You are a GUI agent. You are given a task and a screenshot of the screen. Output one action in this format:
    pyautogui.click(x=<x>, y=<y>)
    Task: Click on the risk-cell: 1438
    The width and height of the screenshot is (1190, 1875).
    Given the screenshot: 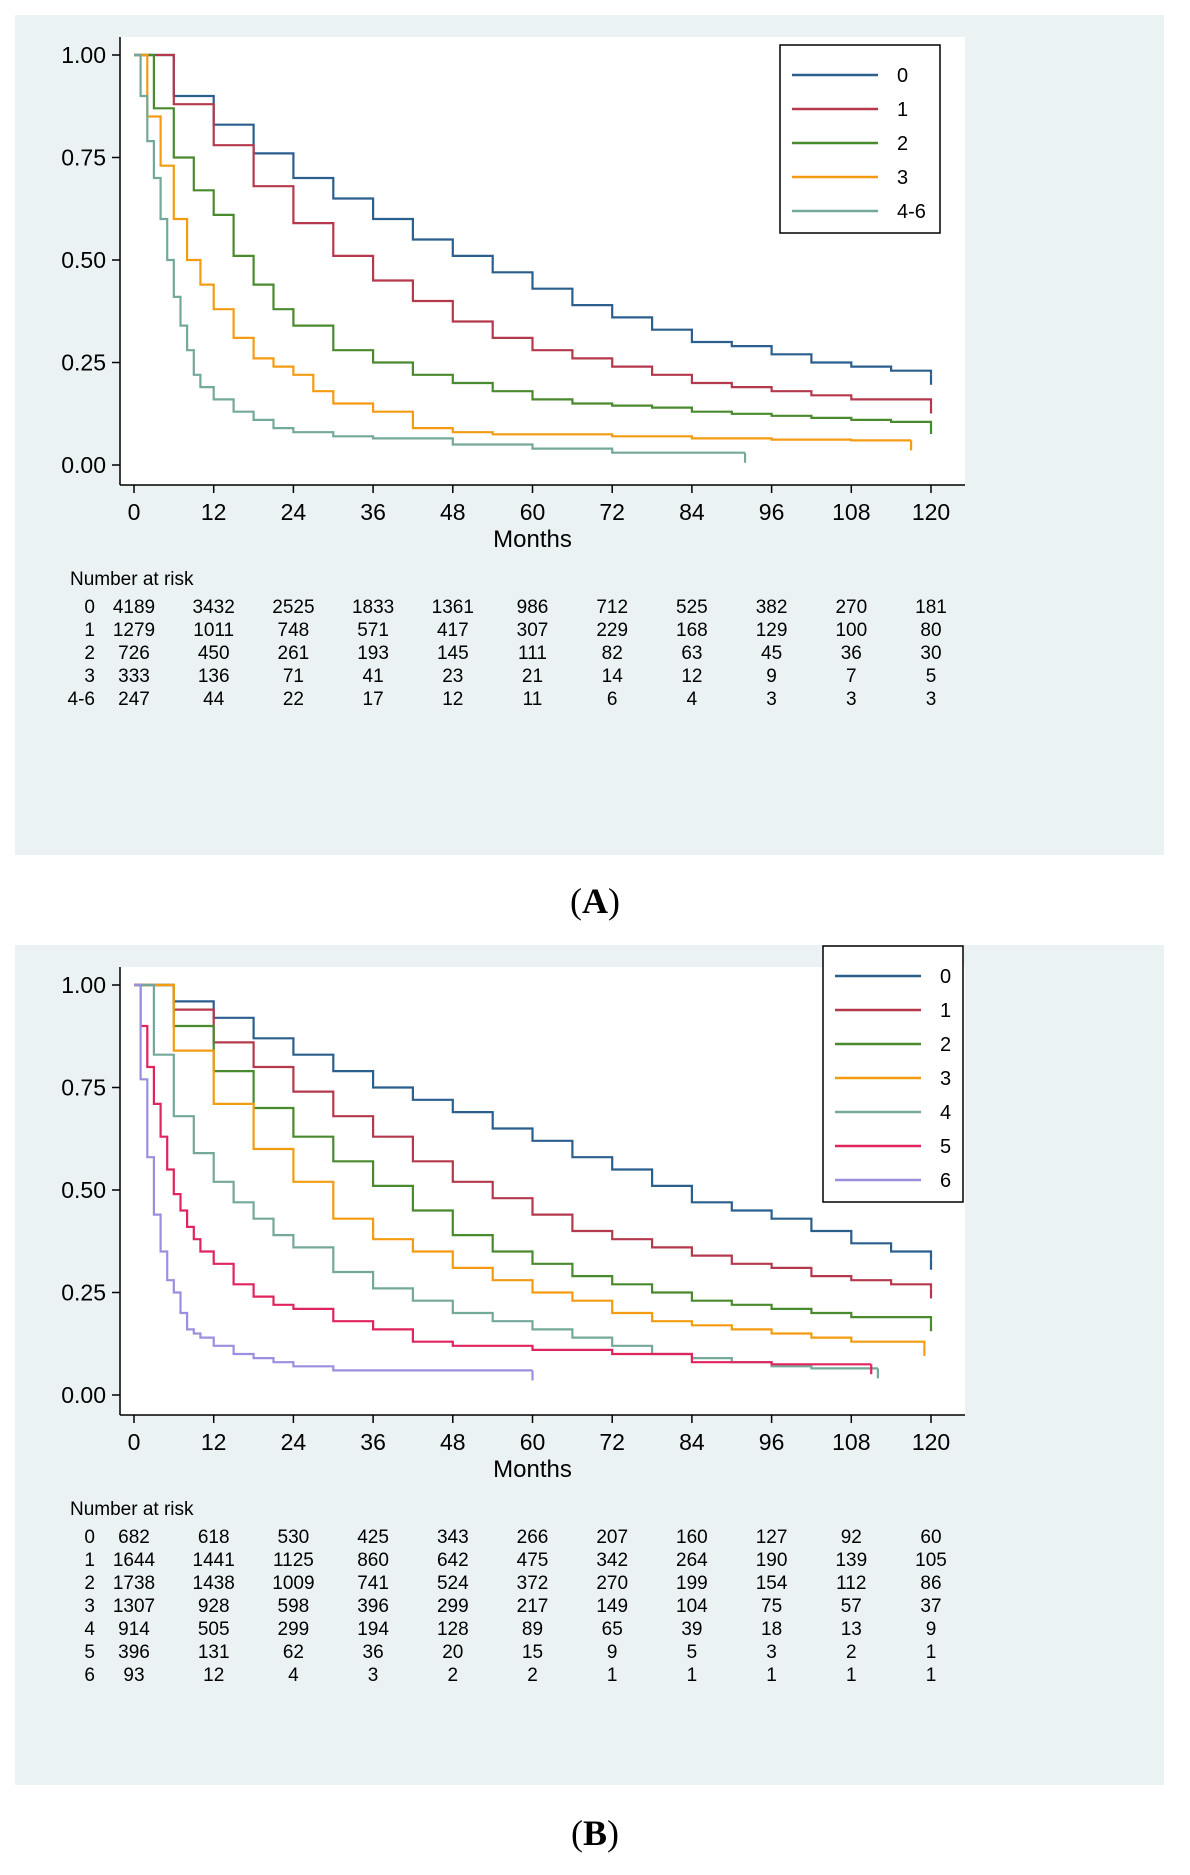 What is the action you would take?
    pyautogui.click(x=214, y=1583)
    